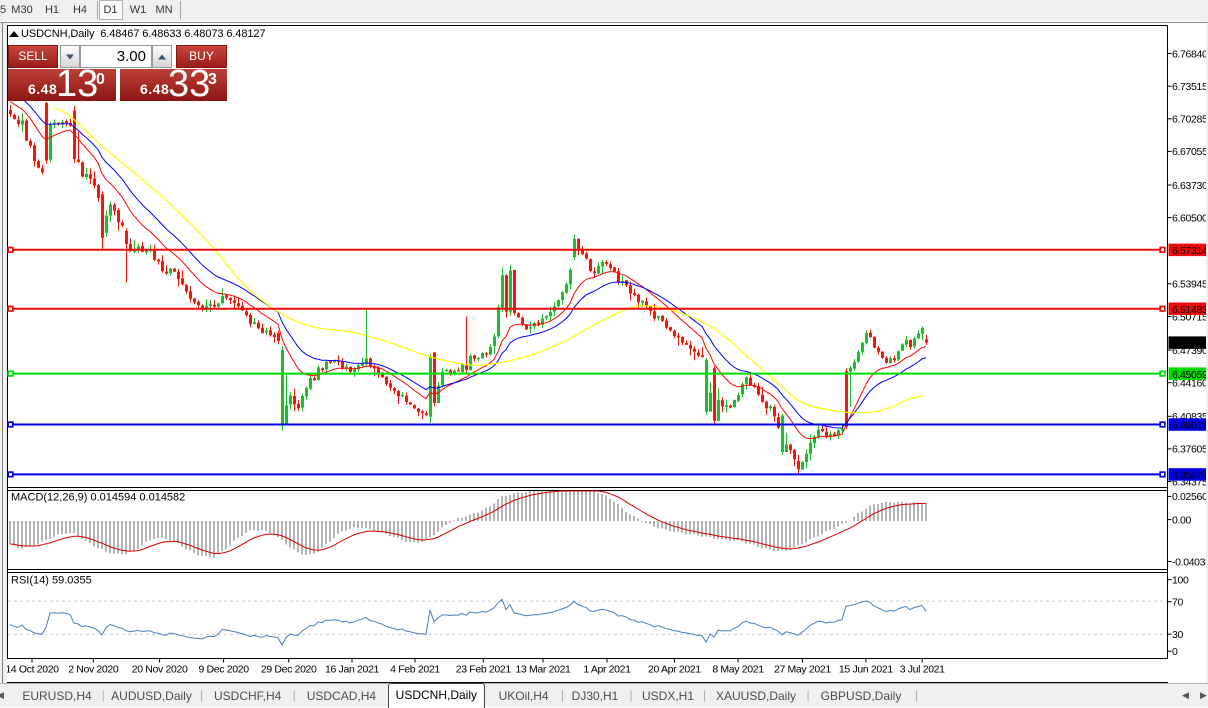 This screenshot has height=708, width=1208. What do you see at coordinates (802, 670) in the screenshot?
I see `svg-text: 27 May 2021` at bounding box center [802, 670].